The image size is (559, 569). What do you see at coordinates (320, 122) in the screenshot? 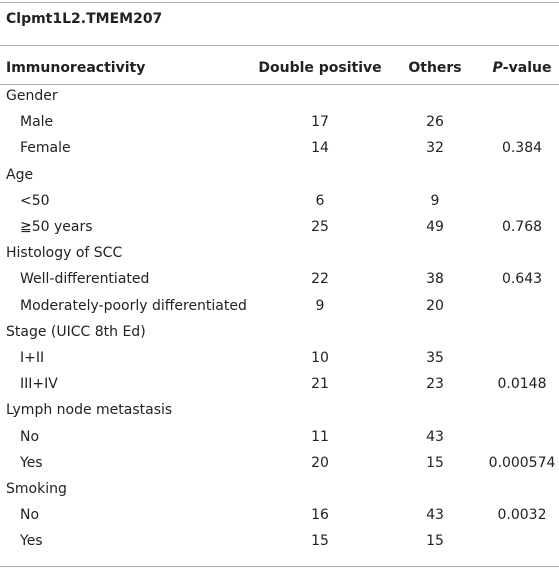
I see `cell: 17` at bounding box center [320, 122].